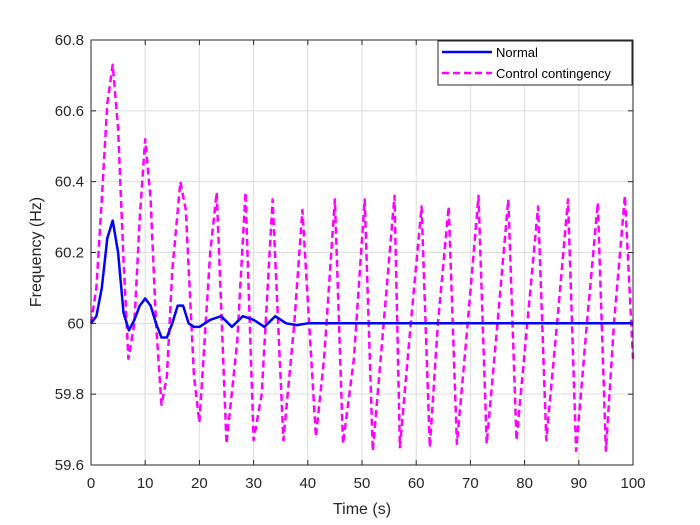 This screenshot has height=525, width=700. I want to click on y-axis-label: Frequency (Hz), so click(36, 252).